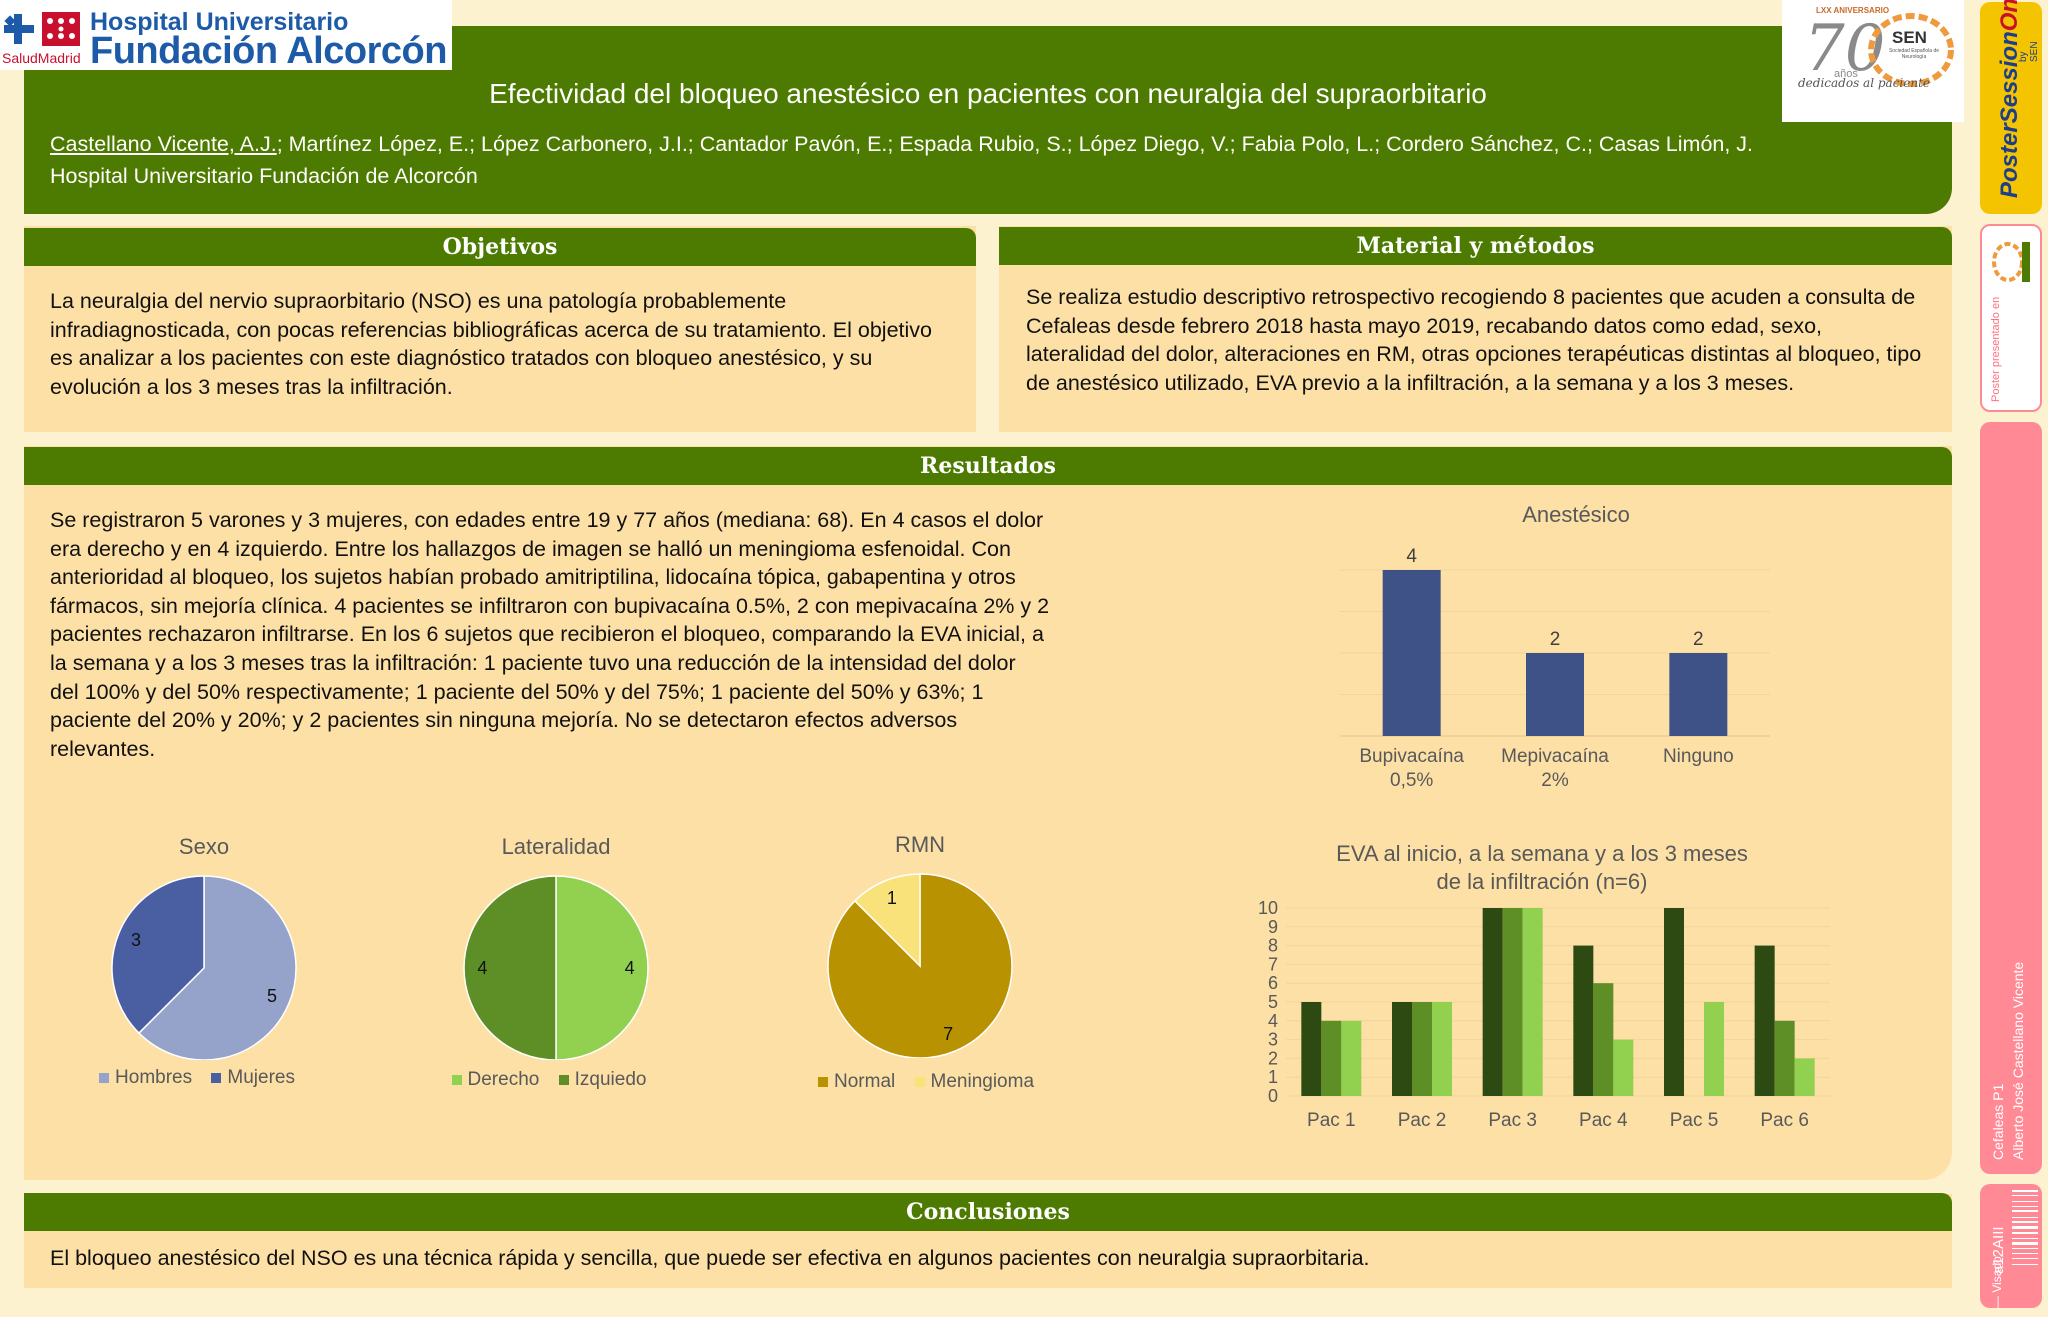 The width and height of the screenshot is (2048, 1317). Describe the element at coordinates (158, 955) in the screenshot. I see `pie-slice-mujeres` at that location.